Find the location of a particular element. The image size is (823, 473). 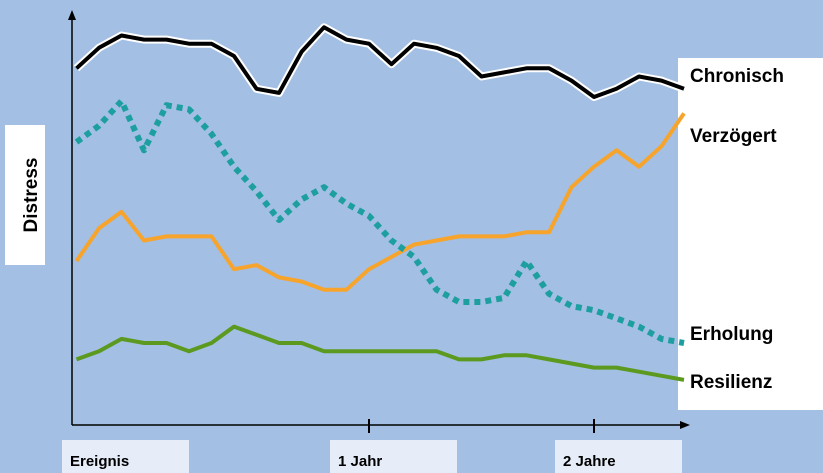

x-tick-label: Ereignis is located at coordinates (99, 461).